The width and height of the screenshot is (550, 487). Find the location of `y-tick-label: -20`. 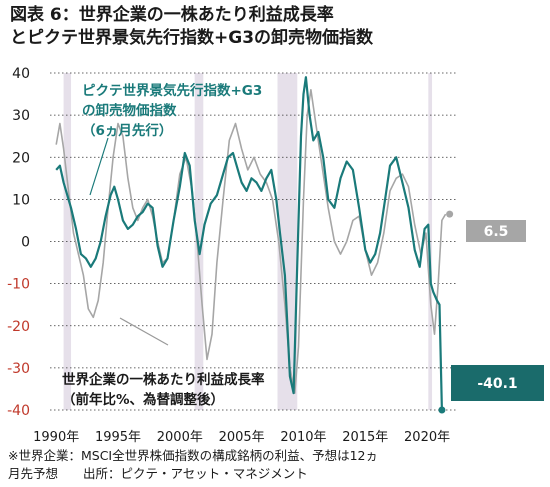

y-tick-label: -20 is located at coordinates (18, 327).